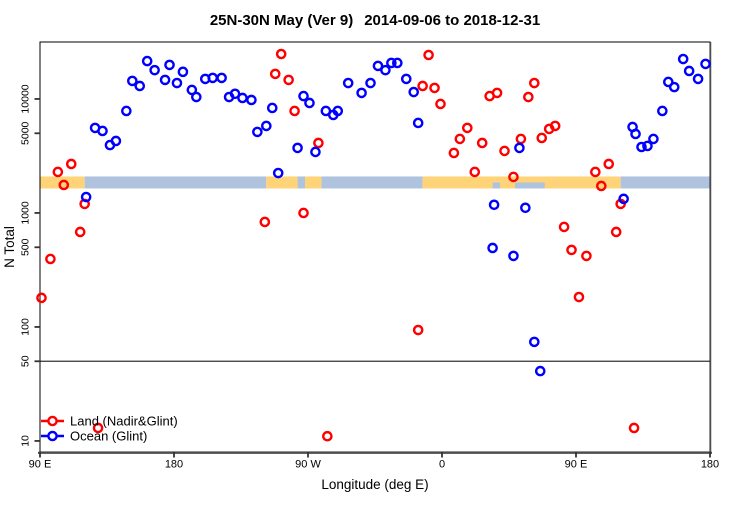 The image size is (750, 505). What do you see at coordinates (26, 133) in the screenshot?
I see `y-tick-label: 5000` at bounding box center [26, 133].